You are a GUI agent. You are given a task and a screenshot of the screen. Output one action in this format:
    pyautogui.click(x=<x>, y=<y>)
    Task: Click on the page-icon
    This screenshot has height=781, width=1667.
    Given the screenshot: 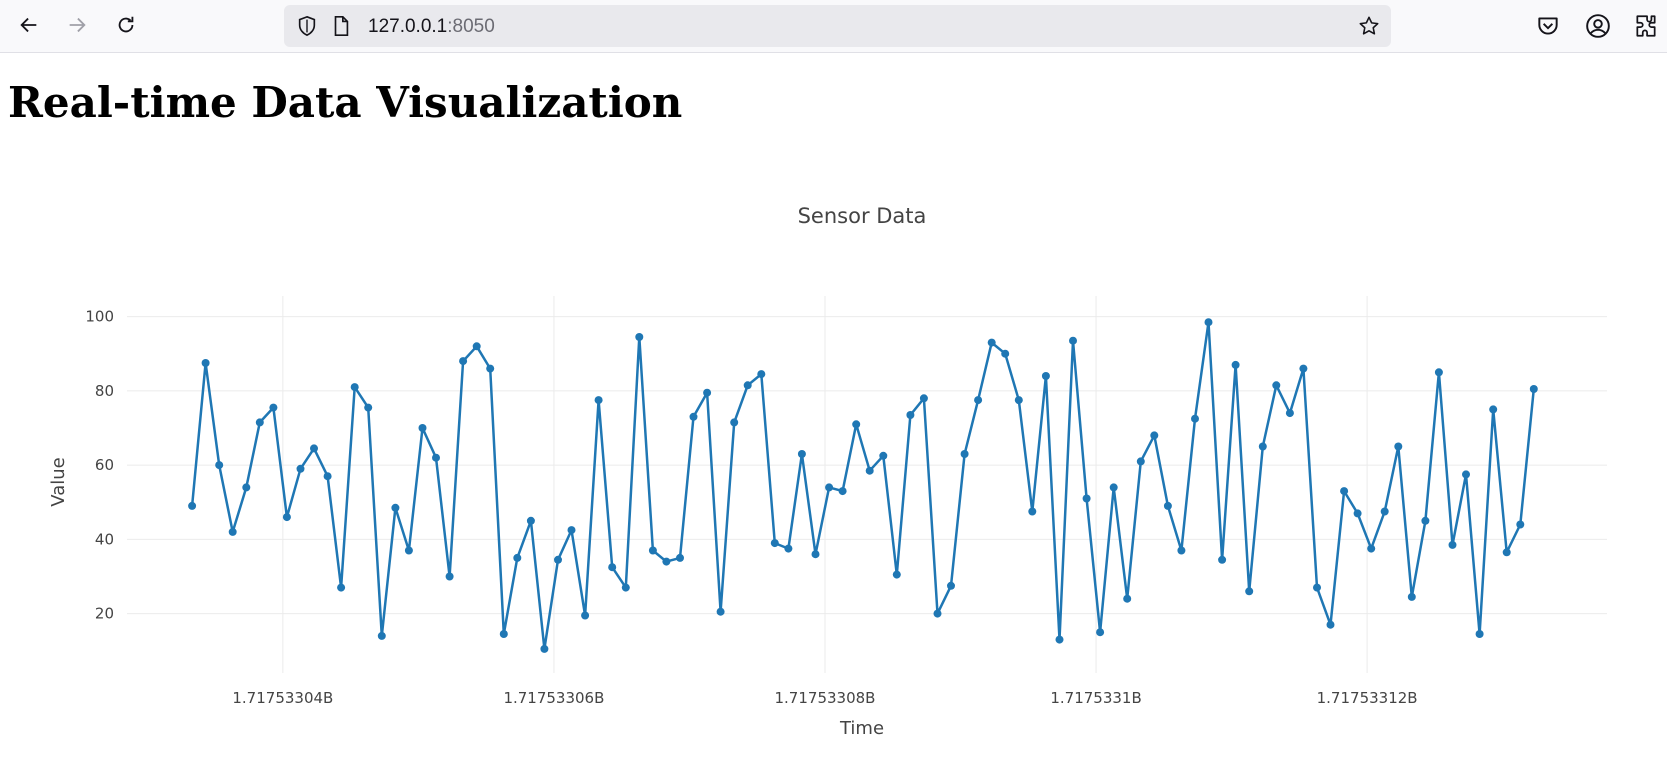 What is the action you would take?
    pyautogui.click(x=341, y=26)
    